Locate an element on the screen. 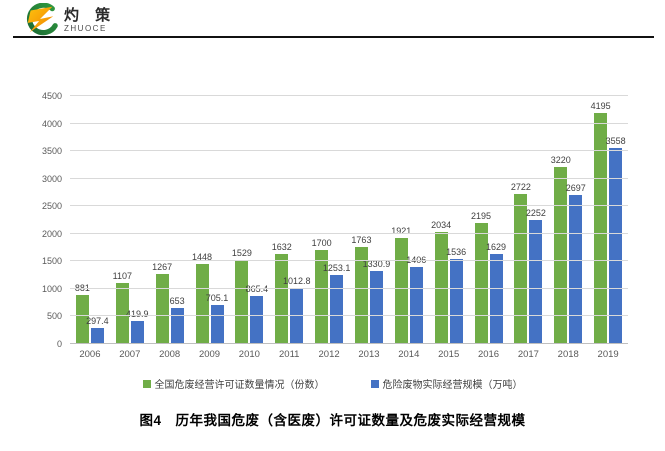  data-label-2007-series-1: 419.9 is located at coordinates (137, 313).